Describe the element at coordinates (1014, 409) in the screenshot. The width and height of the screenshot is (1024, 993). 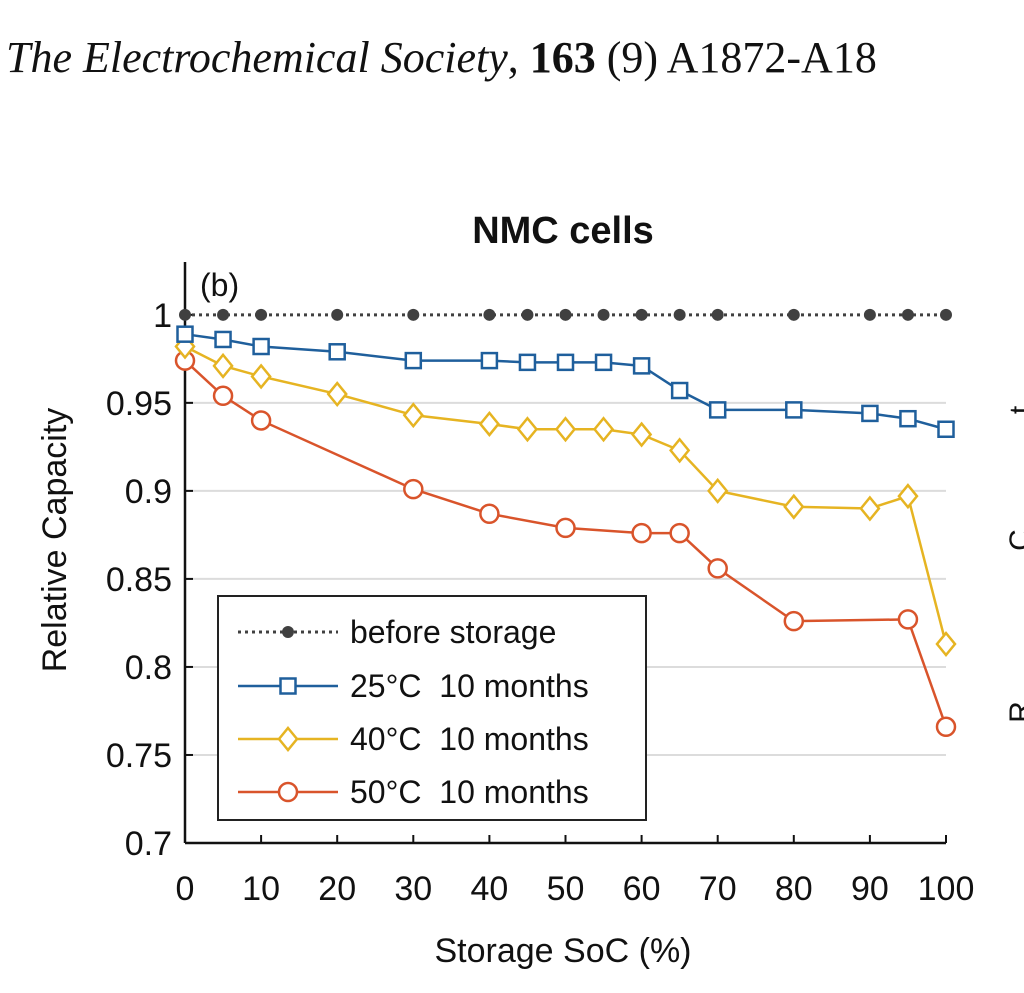
I see `next-panel-fragment-1: t` at that location.